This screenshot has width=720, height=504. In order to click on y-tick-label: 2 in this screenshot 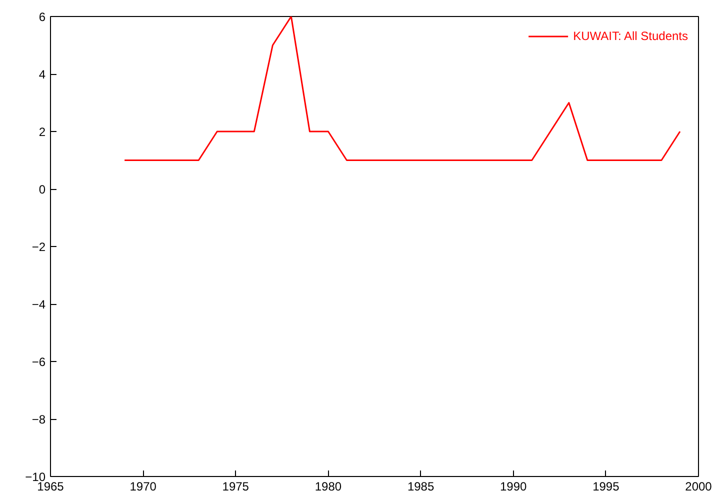, I will do `click(42, 132)`.